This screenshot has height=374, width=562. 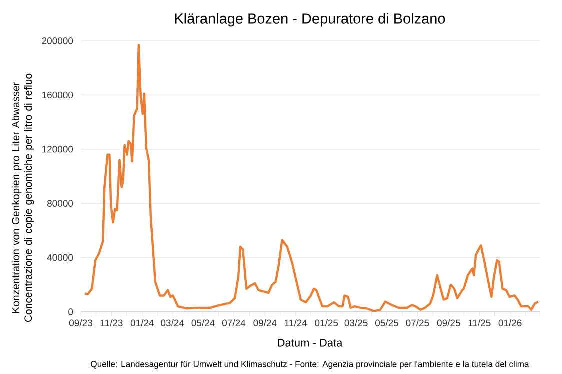 What do you see at coordinates (326, 323) in the screenshot?
I see `x-tick-label: 01/25` at bounding box center [326, 323].